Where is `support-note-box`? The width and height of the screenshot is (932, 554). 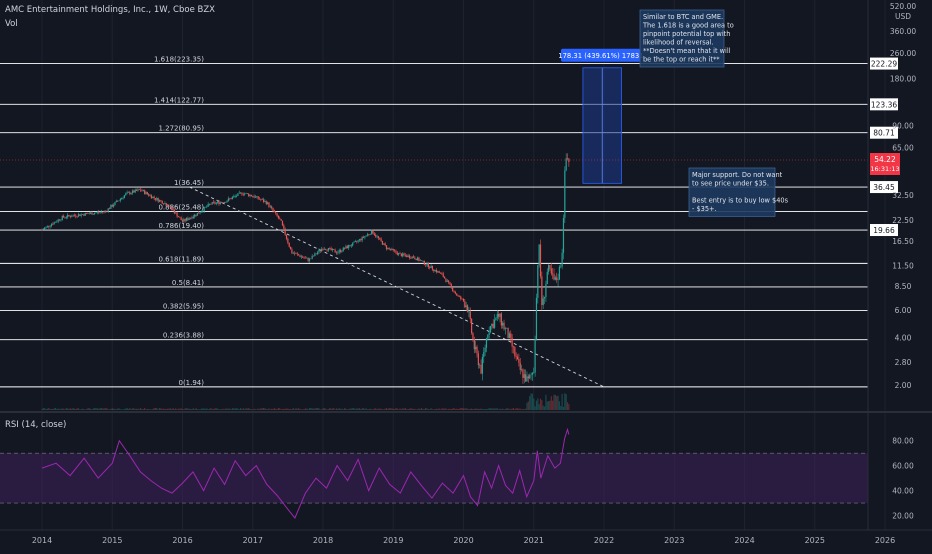
support-note-box is located at coordinates (732, 192).